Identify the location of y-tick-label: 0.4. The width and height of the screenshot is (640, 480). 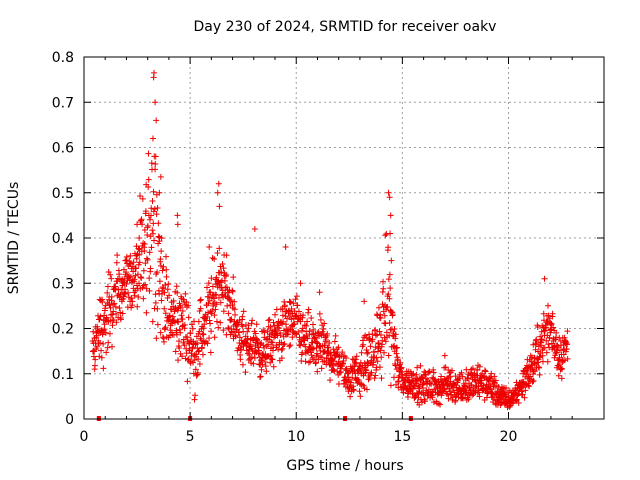
(63, 239).